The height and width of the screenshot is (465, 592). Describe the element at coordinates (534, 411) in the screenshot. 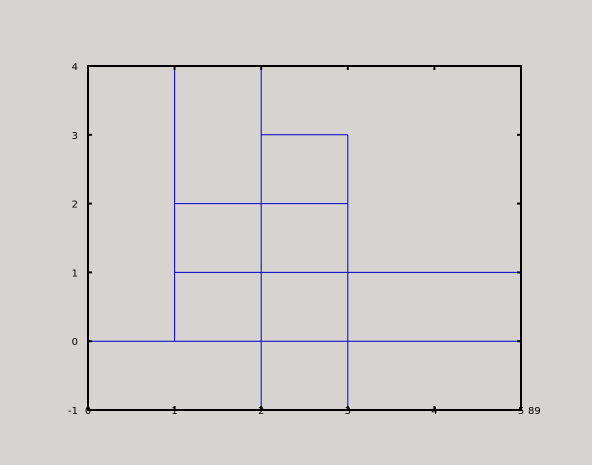

I see `corner-label: 89` at that location.